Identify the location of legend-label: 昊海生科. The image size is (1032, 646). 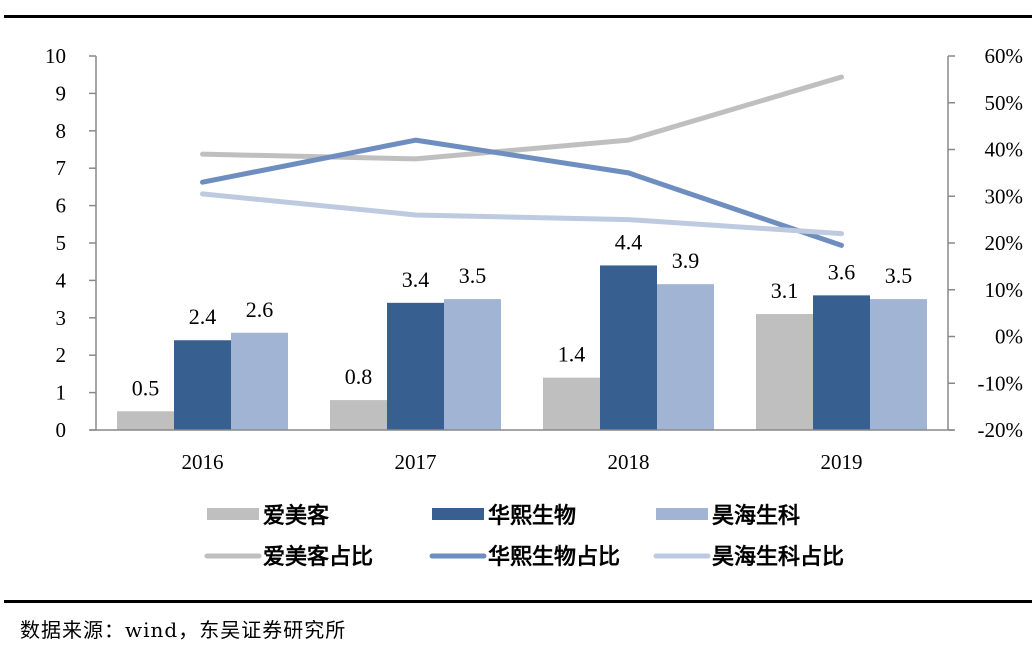
(756, 516).